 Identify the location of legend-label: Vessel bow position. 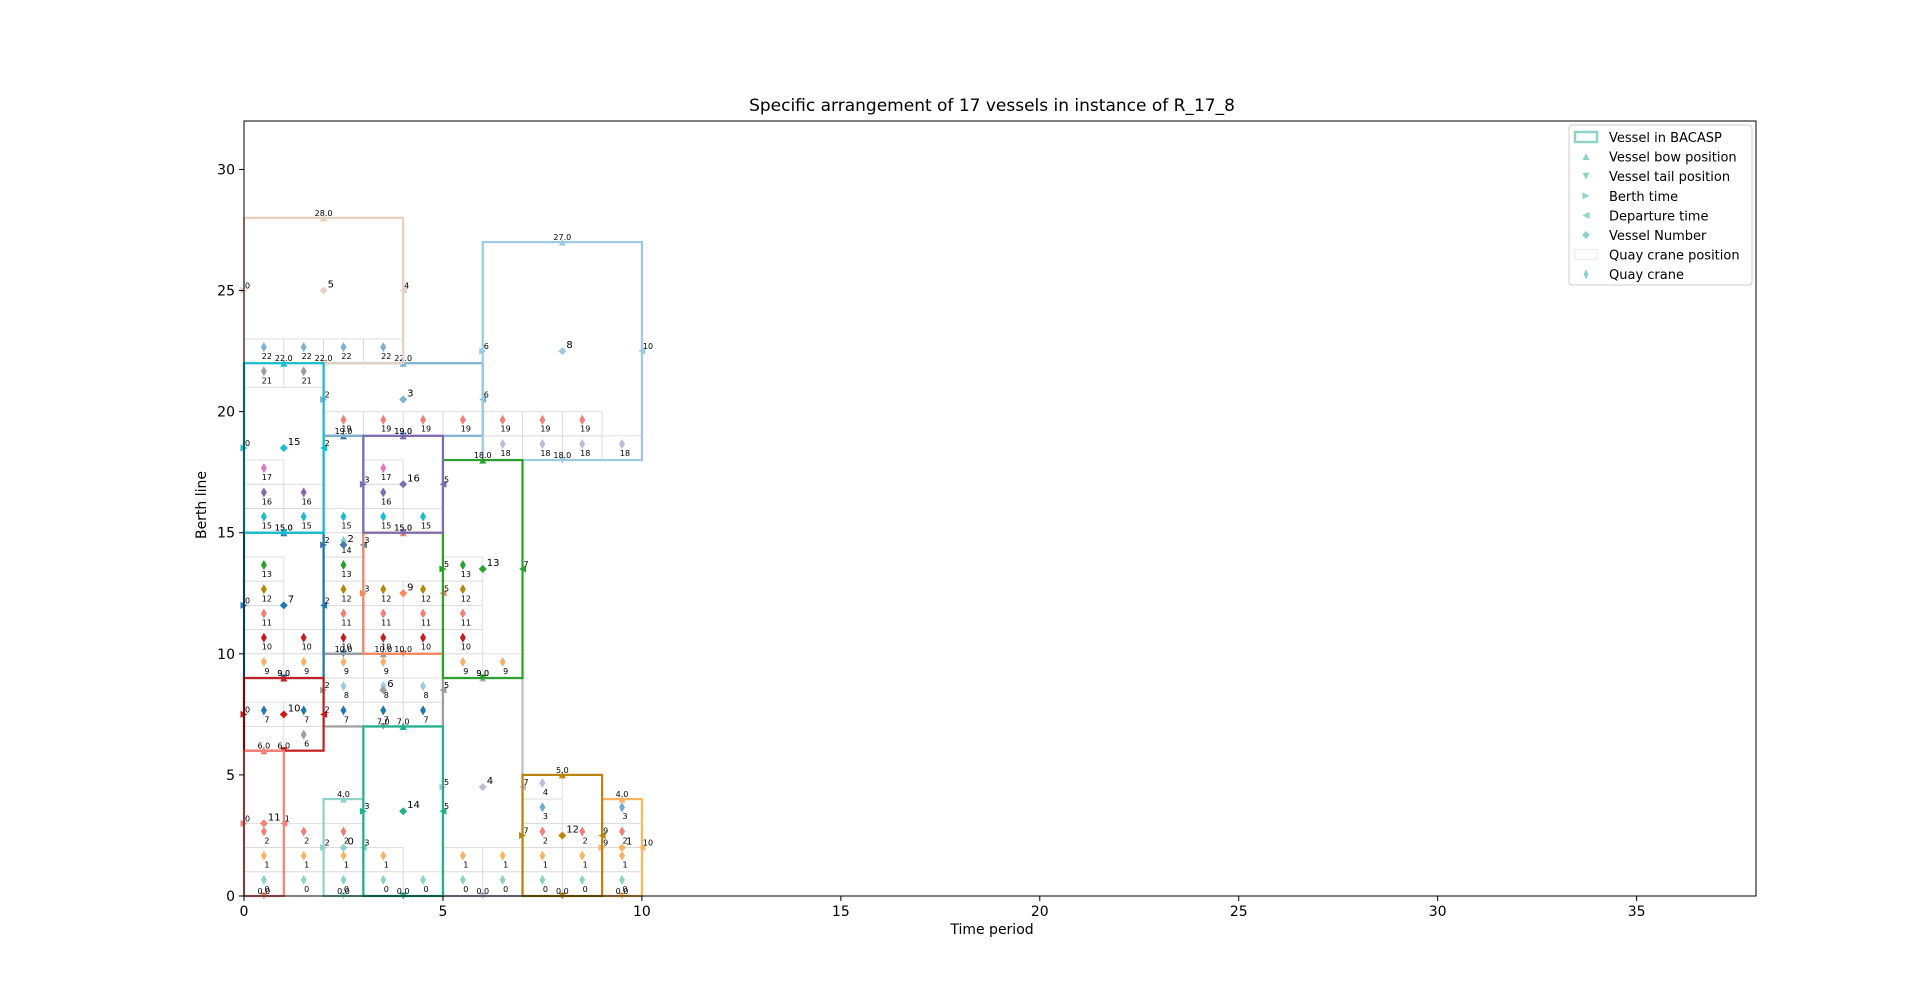
(1673, 158).